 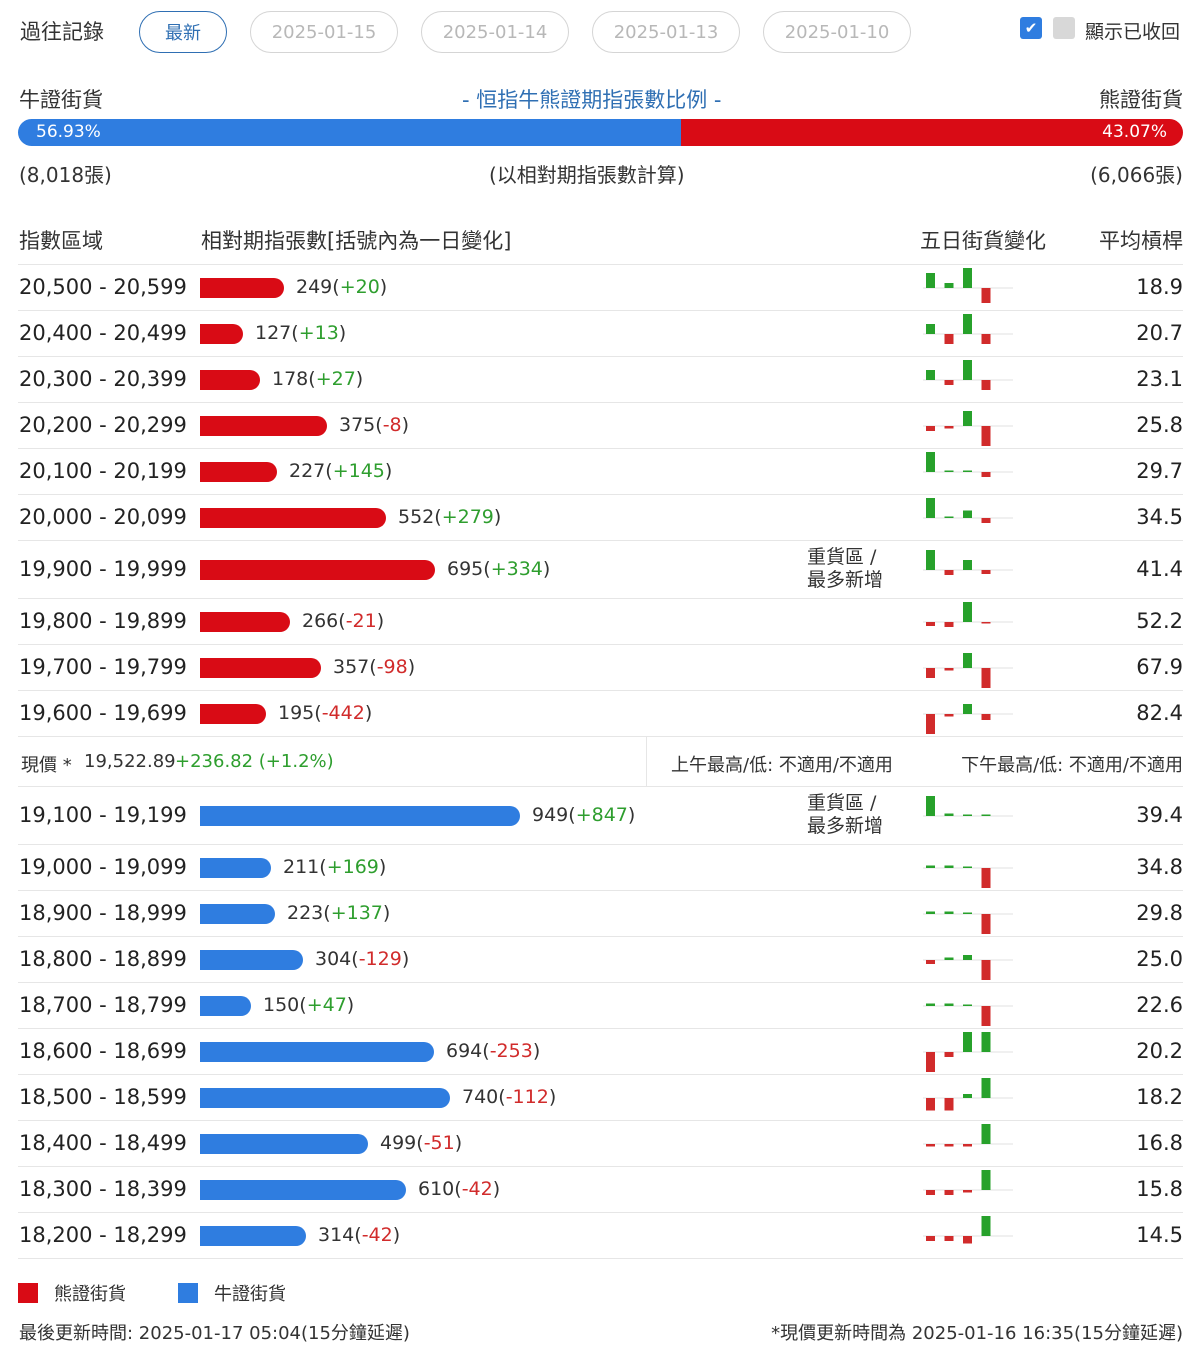 I want to click on index-range: 20,400 - 20,499, so click(x=103, y=333).